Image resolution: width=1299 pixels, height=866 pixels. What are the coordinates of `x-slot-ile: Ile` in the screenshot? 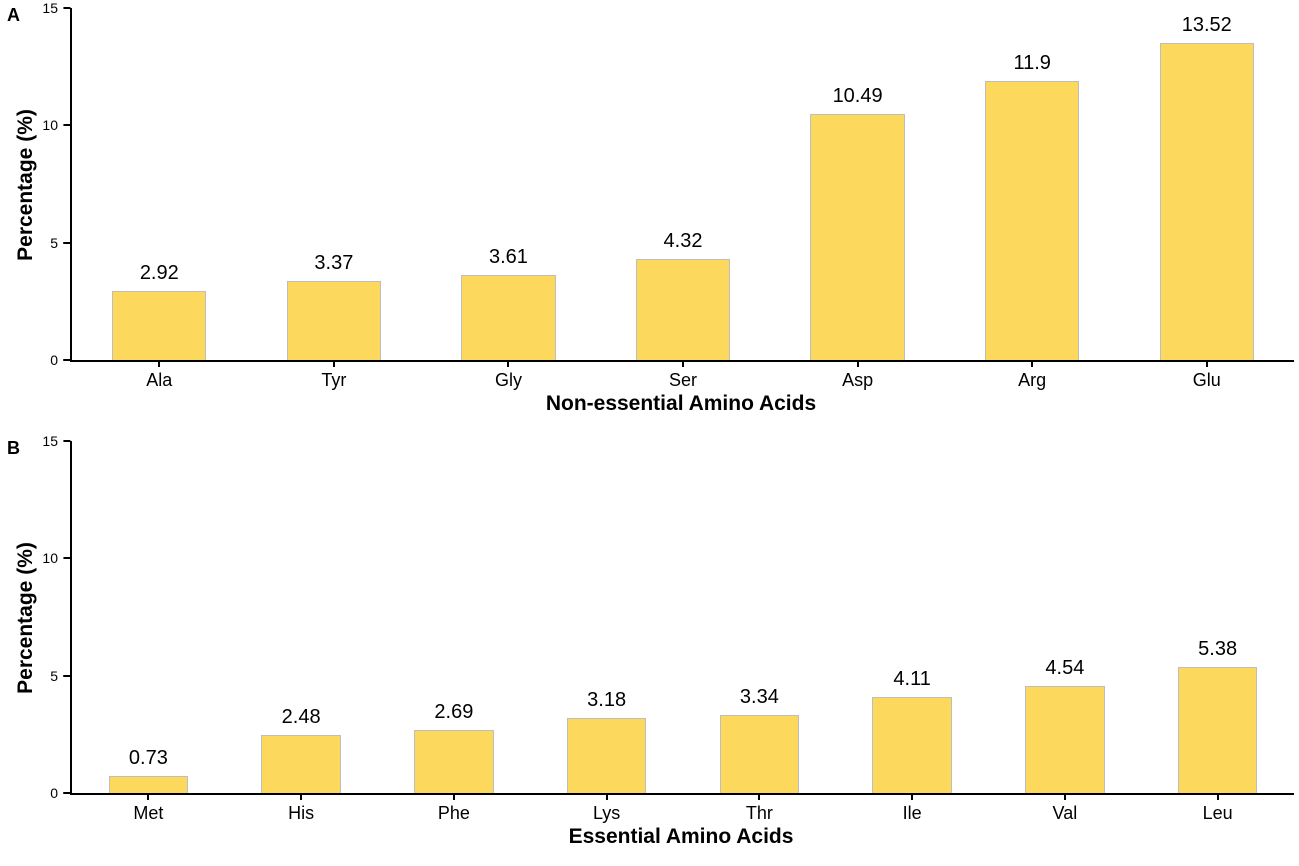 It's located at (912, 808).